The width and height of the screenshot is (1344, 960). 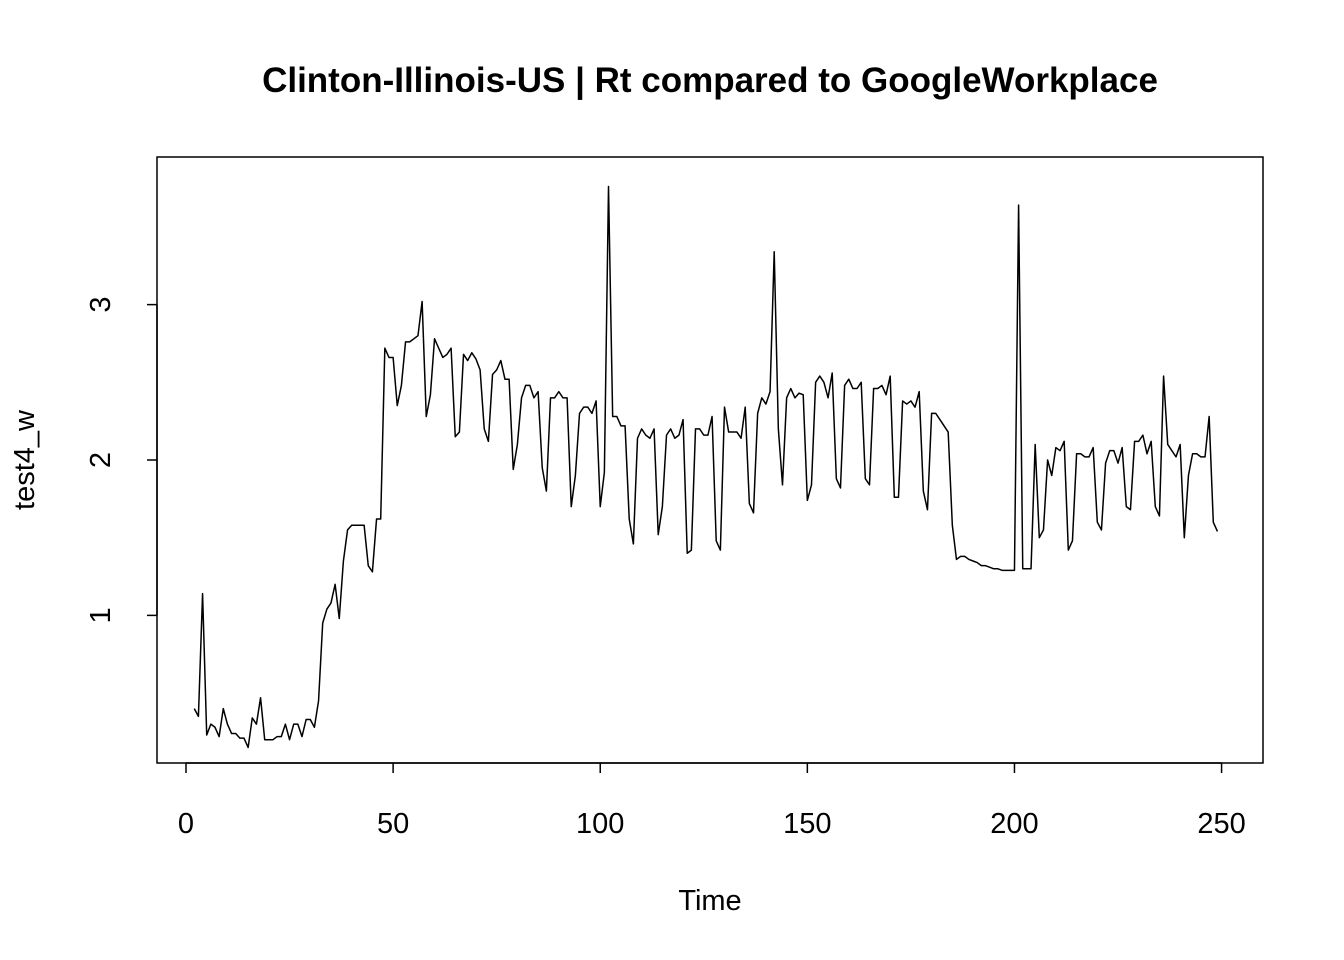 What do you see at coordinates (1221, 824) in the screenshot?
I see `x-tick-label: 250` at bounding box center [1221, 824].